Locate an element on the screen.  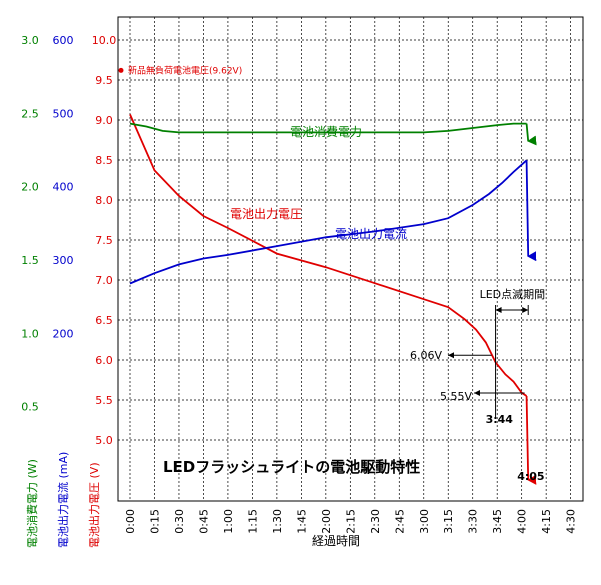
x-tick-label: 3:30 is located at coordinates (473, 521).